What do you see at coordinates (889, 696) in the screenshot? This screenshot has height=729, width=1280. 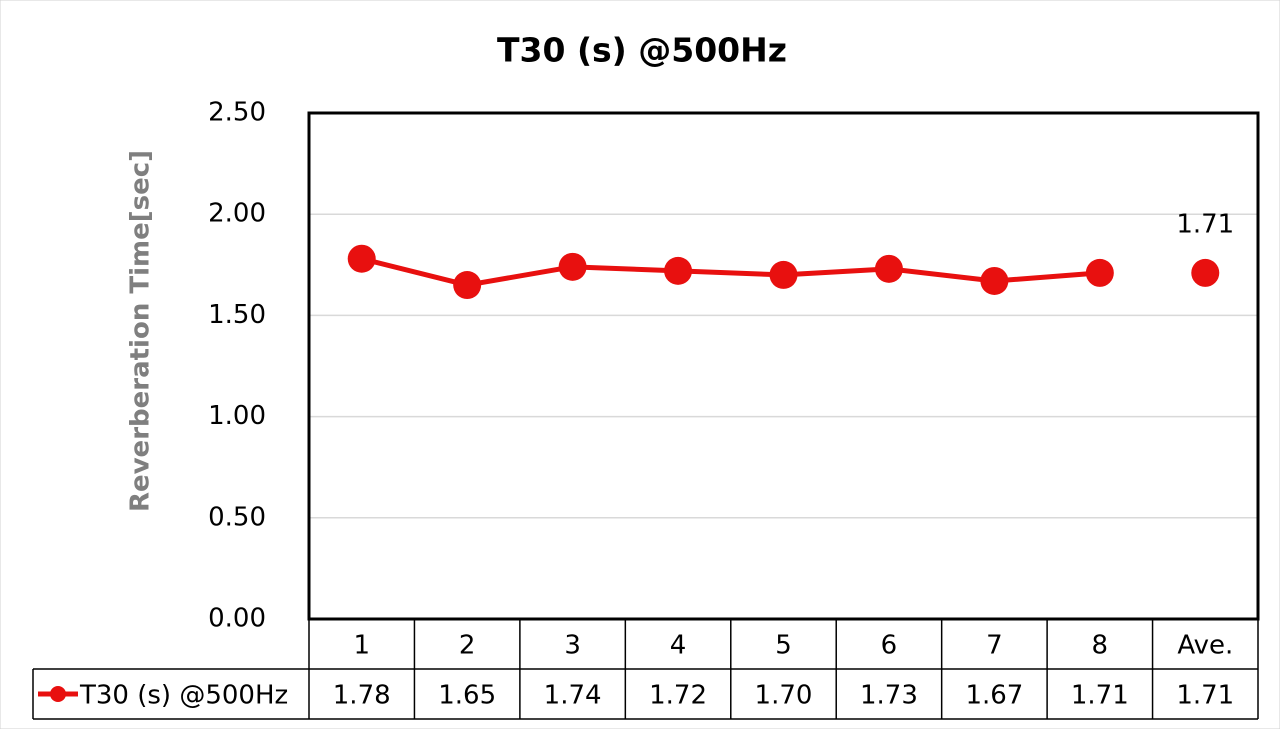 I see `table-value: 1.73` at bounding box center [889, 696].